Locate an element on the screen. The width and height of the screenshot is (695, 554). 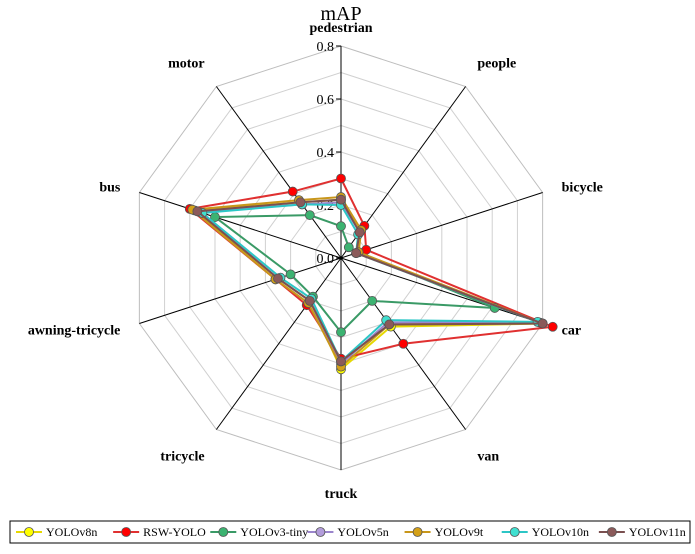
legend-label: YOLOv9t is located at coordinates (459, 532).